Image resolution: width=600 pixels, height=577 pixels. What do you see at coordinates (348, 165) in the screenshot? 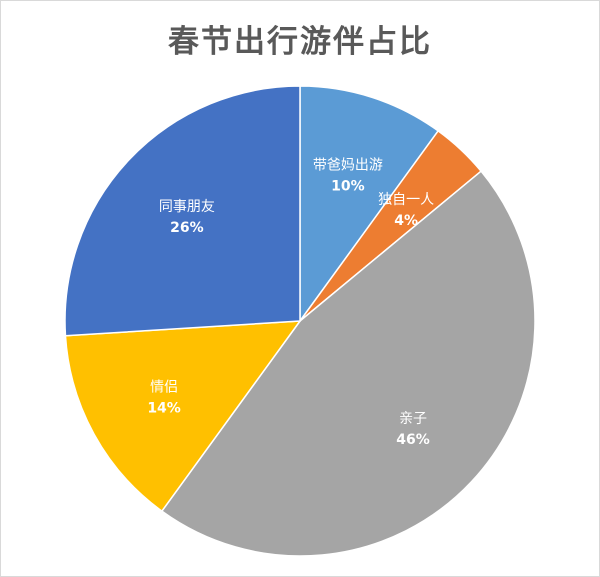
I see `slice-label-0: 带爸妈出游` at bounding box center [348, 165].